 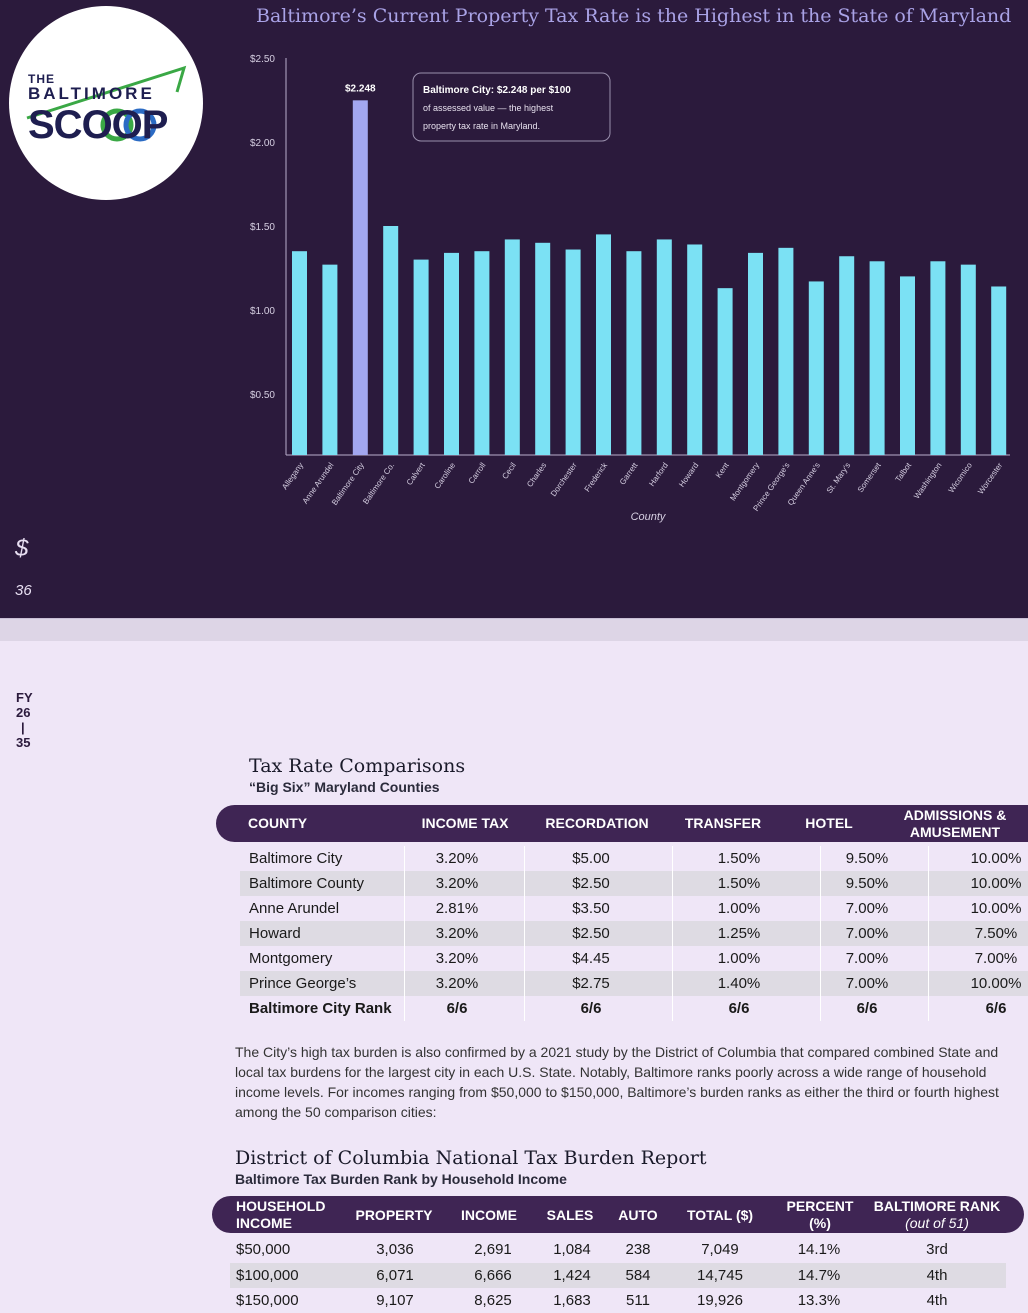 What do you see at coordinates (262, 395) in the screenshot?
I see `y-tick-label: $0.50` at bounding box center [262, 395].